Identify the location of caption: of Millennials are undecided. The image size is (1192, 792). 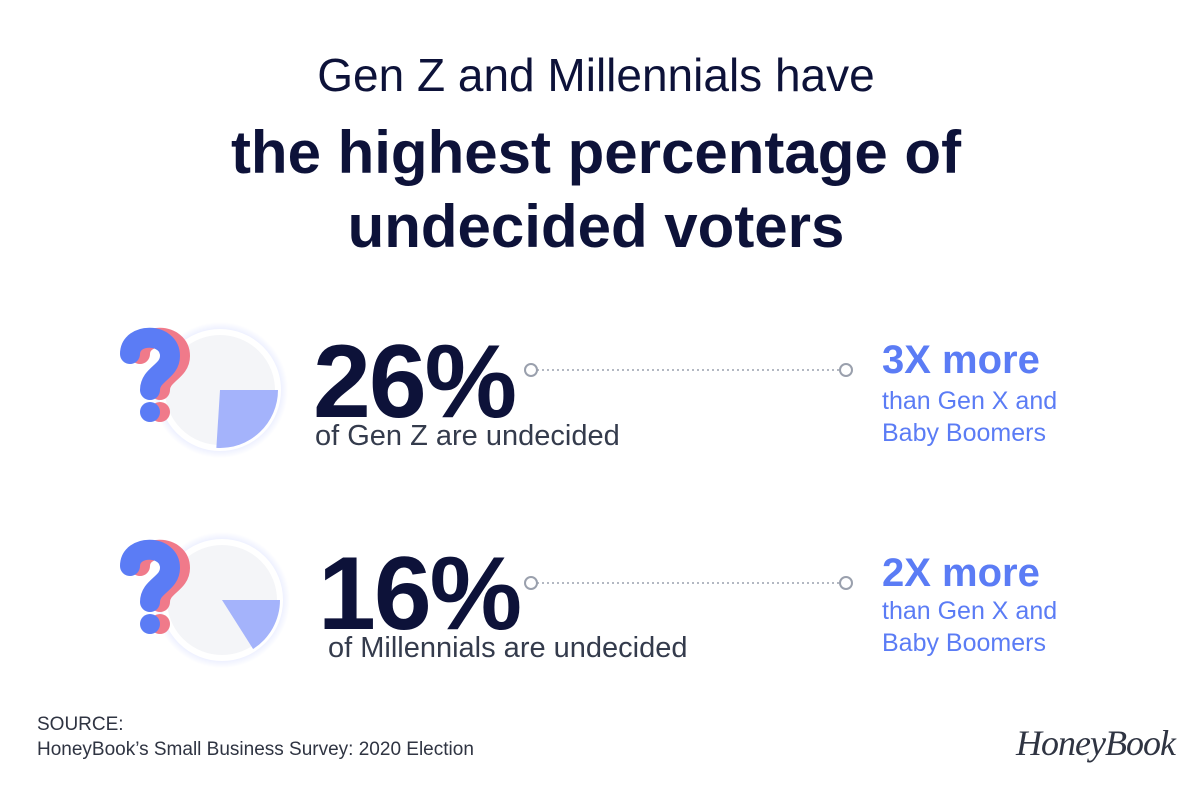
(508, 648).